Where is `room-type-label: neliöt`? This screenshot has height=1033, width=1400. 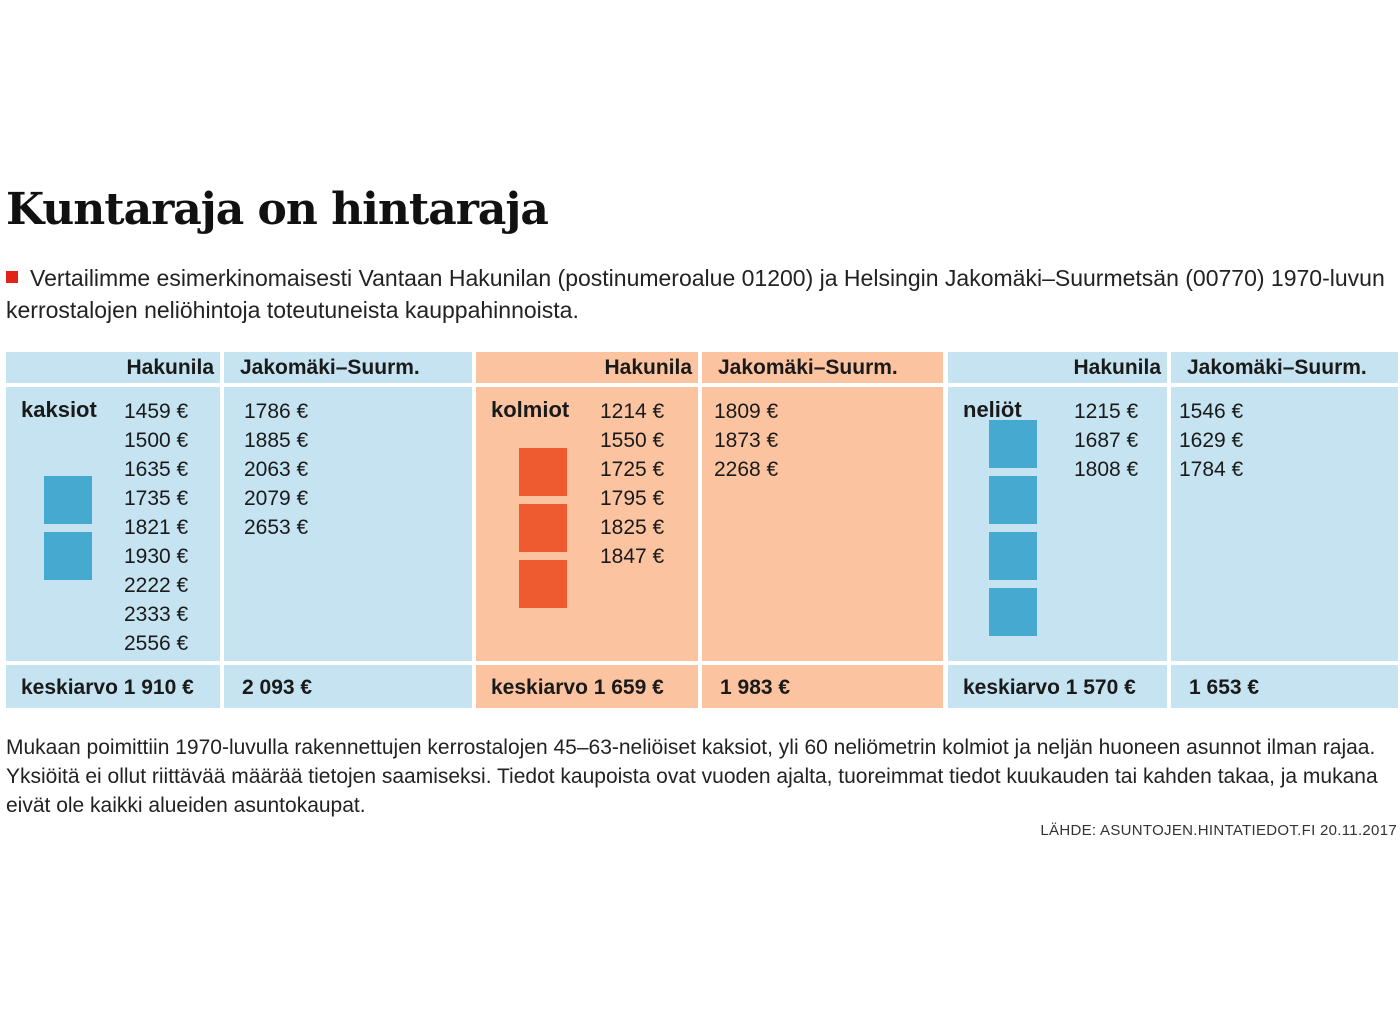
room-type-label: neliöt is located at coordinates (992, 409).